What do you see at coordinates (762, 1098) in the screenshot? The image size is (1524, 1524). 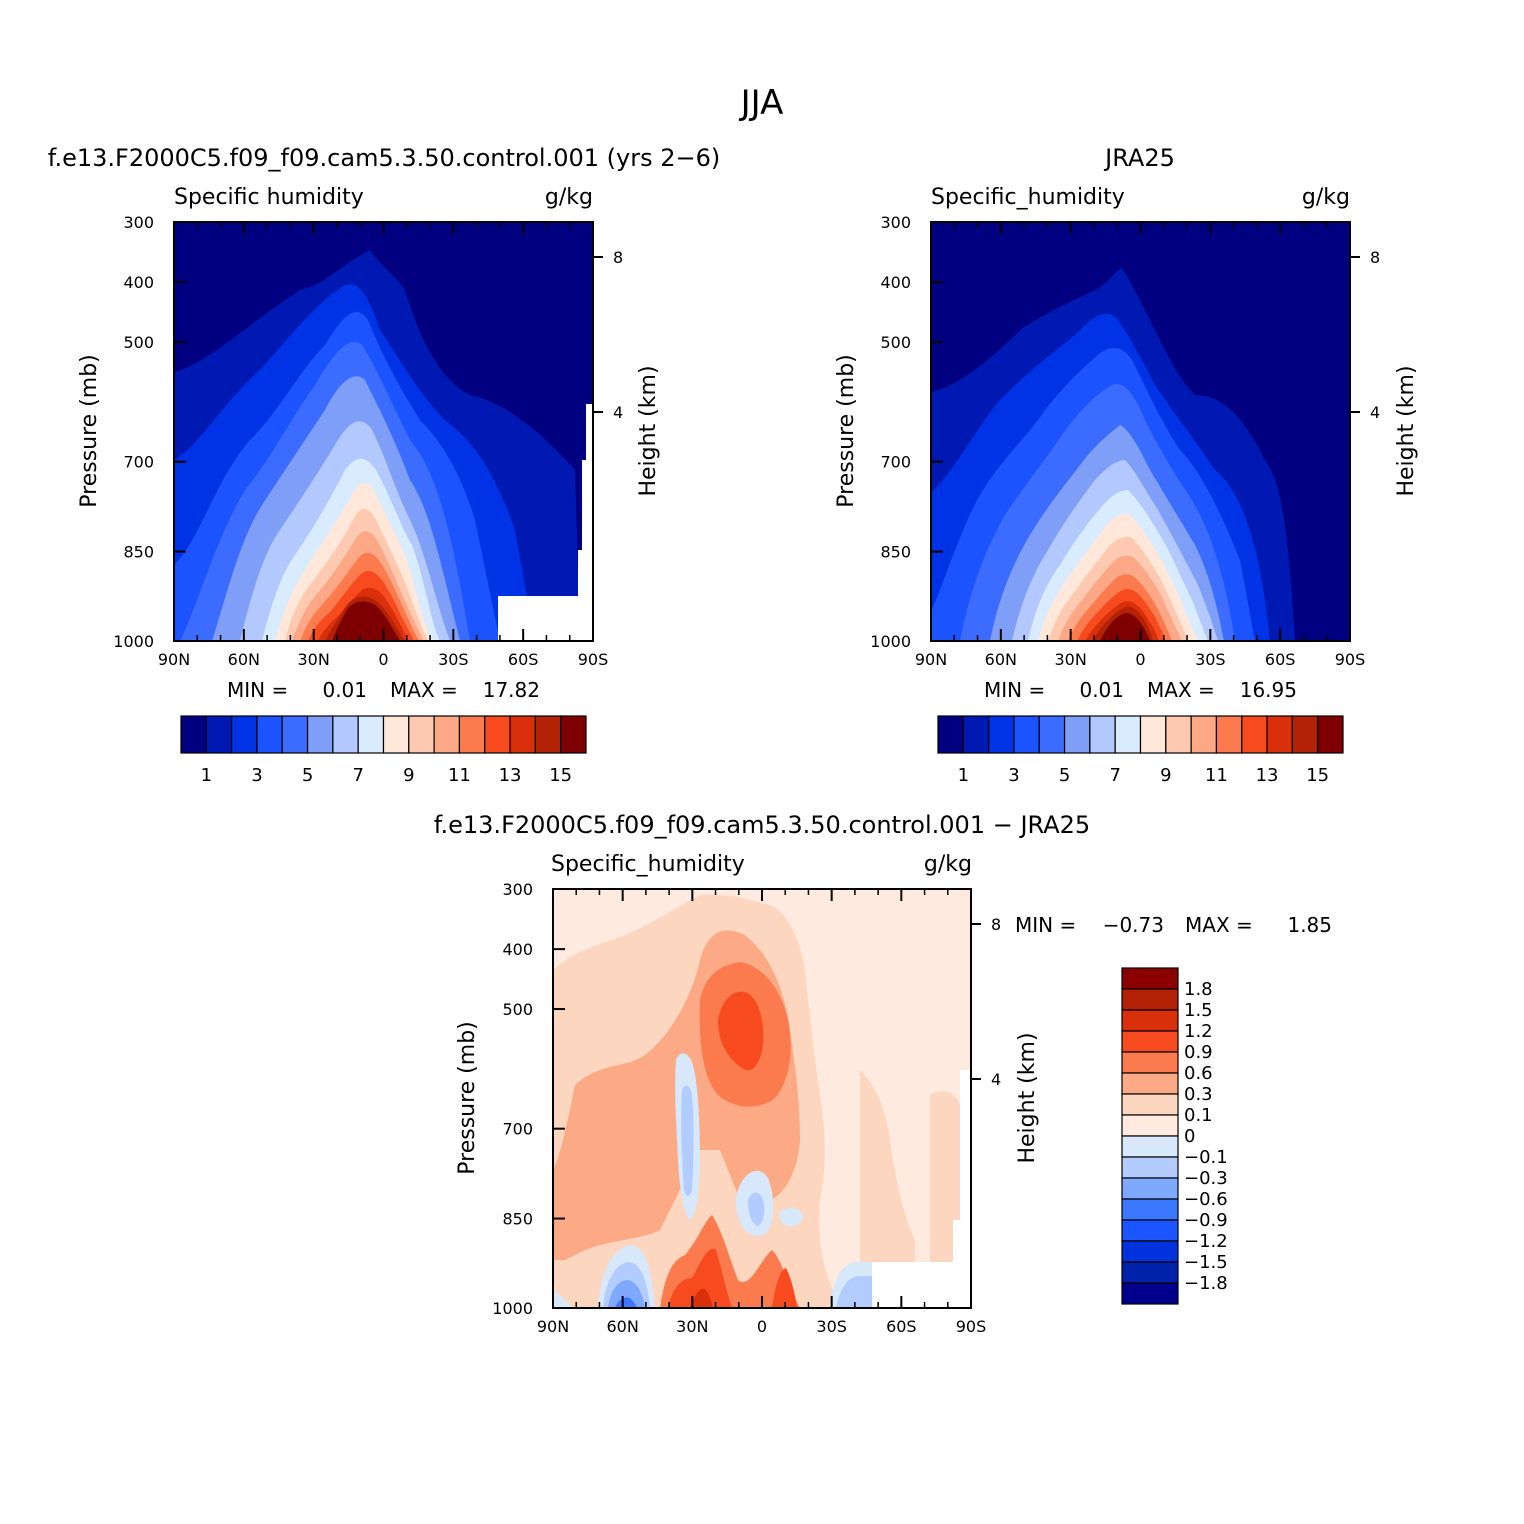 I see `panel-diff-contours` at bounding box center [762, 1098].